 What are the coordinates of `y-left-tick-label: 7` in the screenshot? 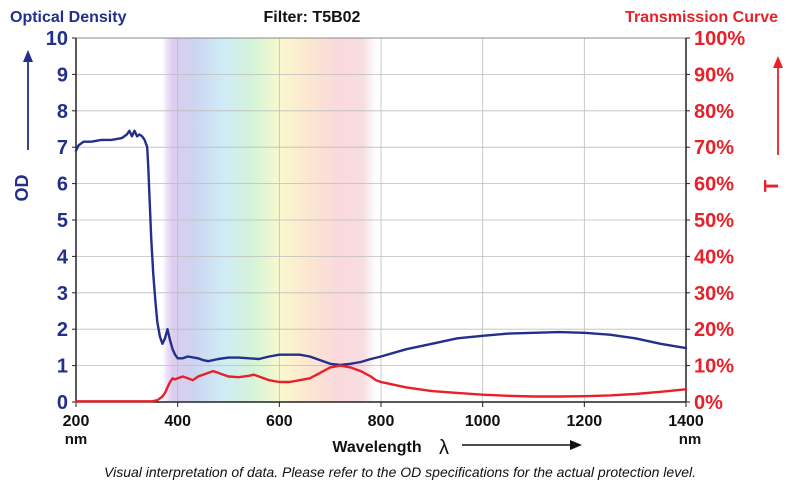 It's located at (62, 148).